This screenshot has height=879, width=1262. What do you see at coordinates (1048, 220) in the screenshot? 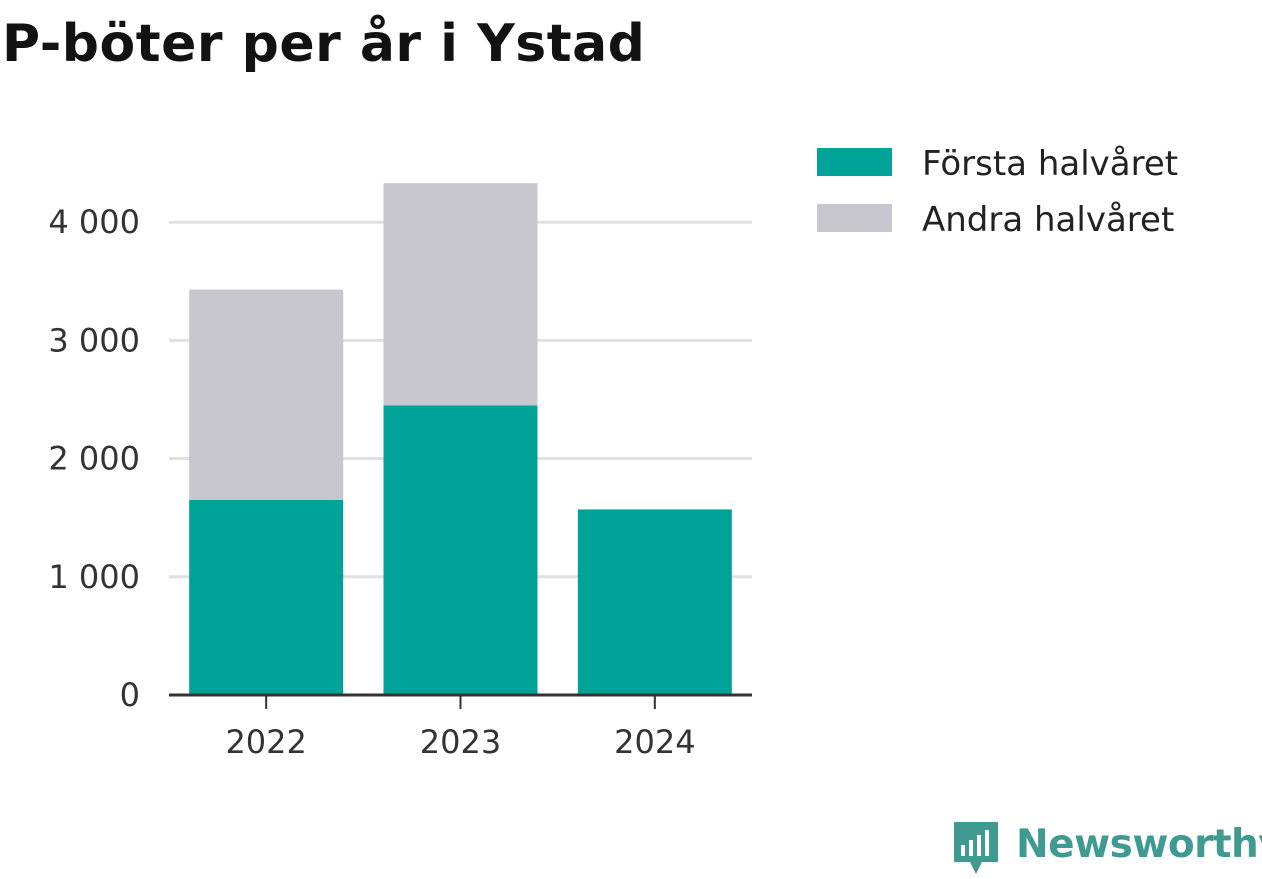
I see `legend-label: Andra halvåret` at bounding box center [1048, 220].